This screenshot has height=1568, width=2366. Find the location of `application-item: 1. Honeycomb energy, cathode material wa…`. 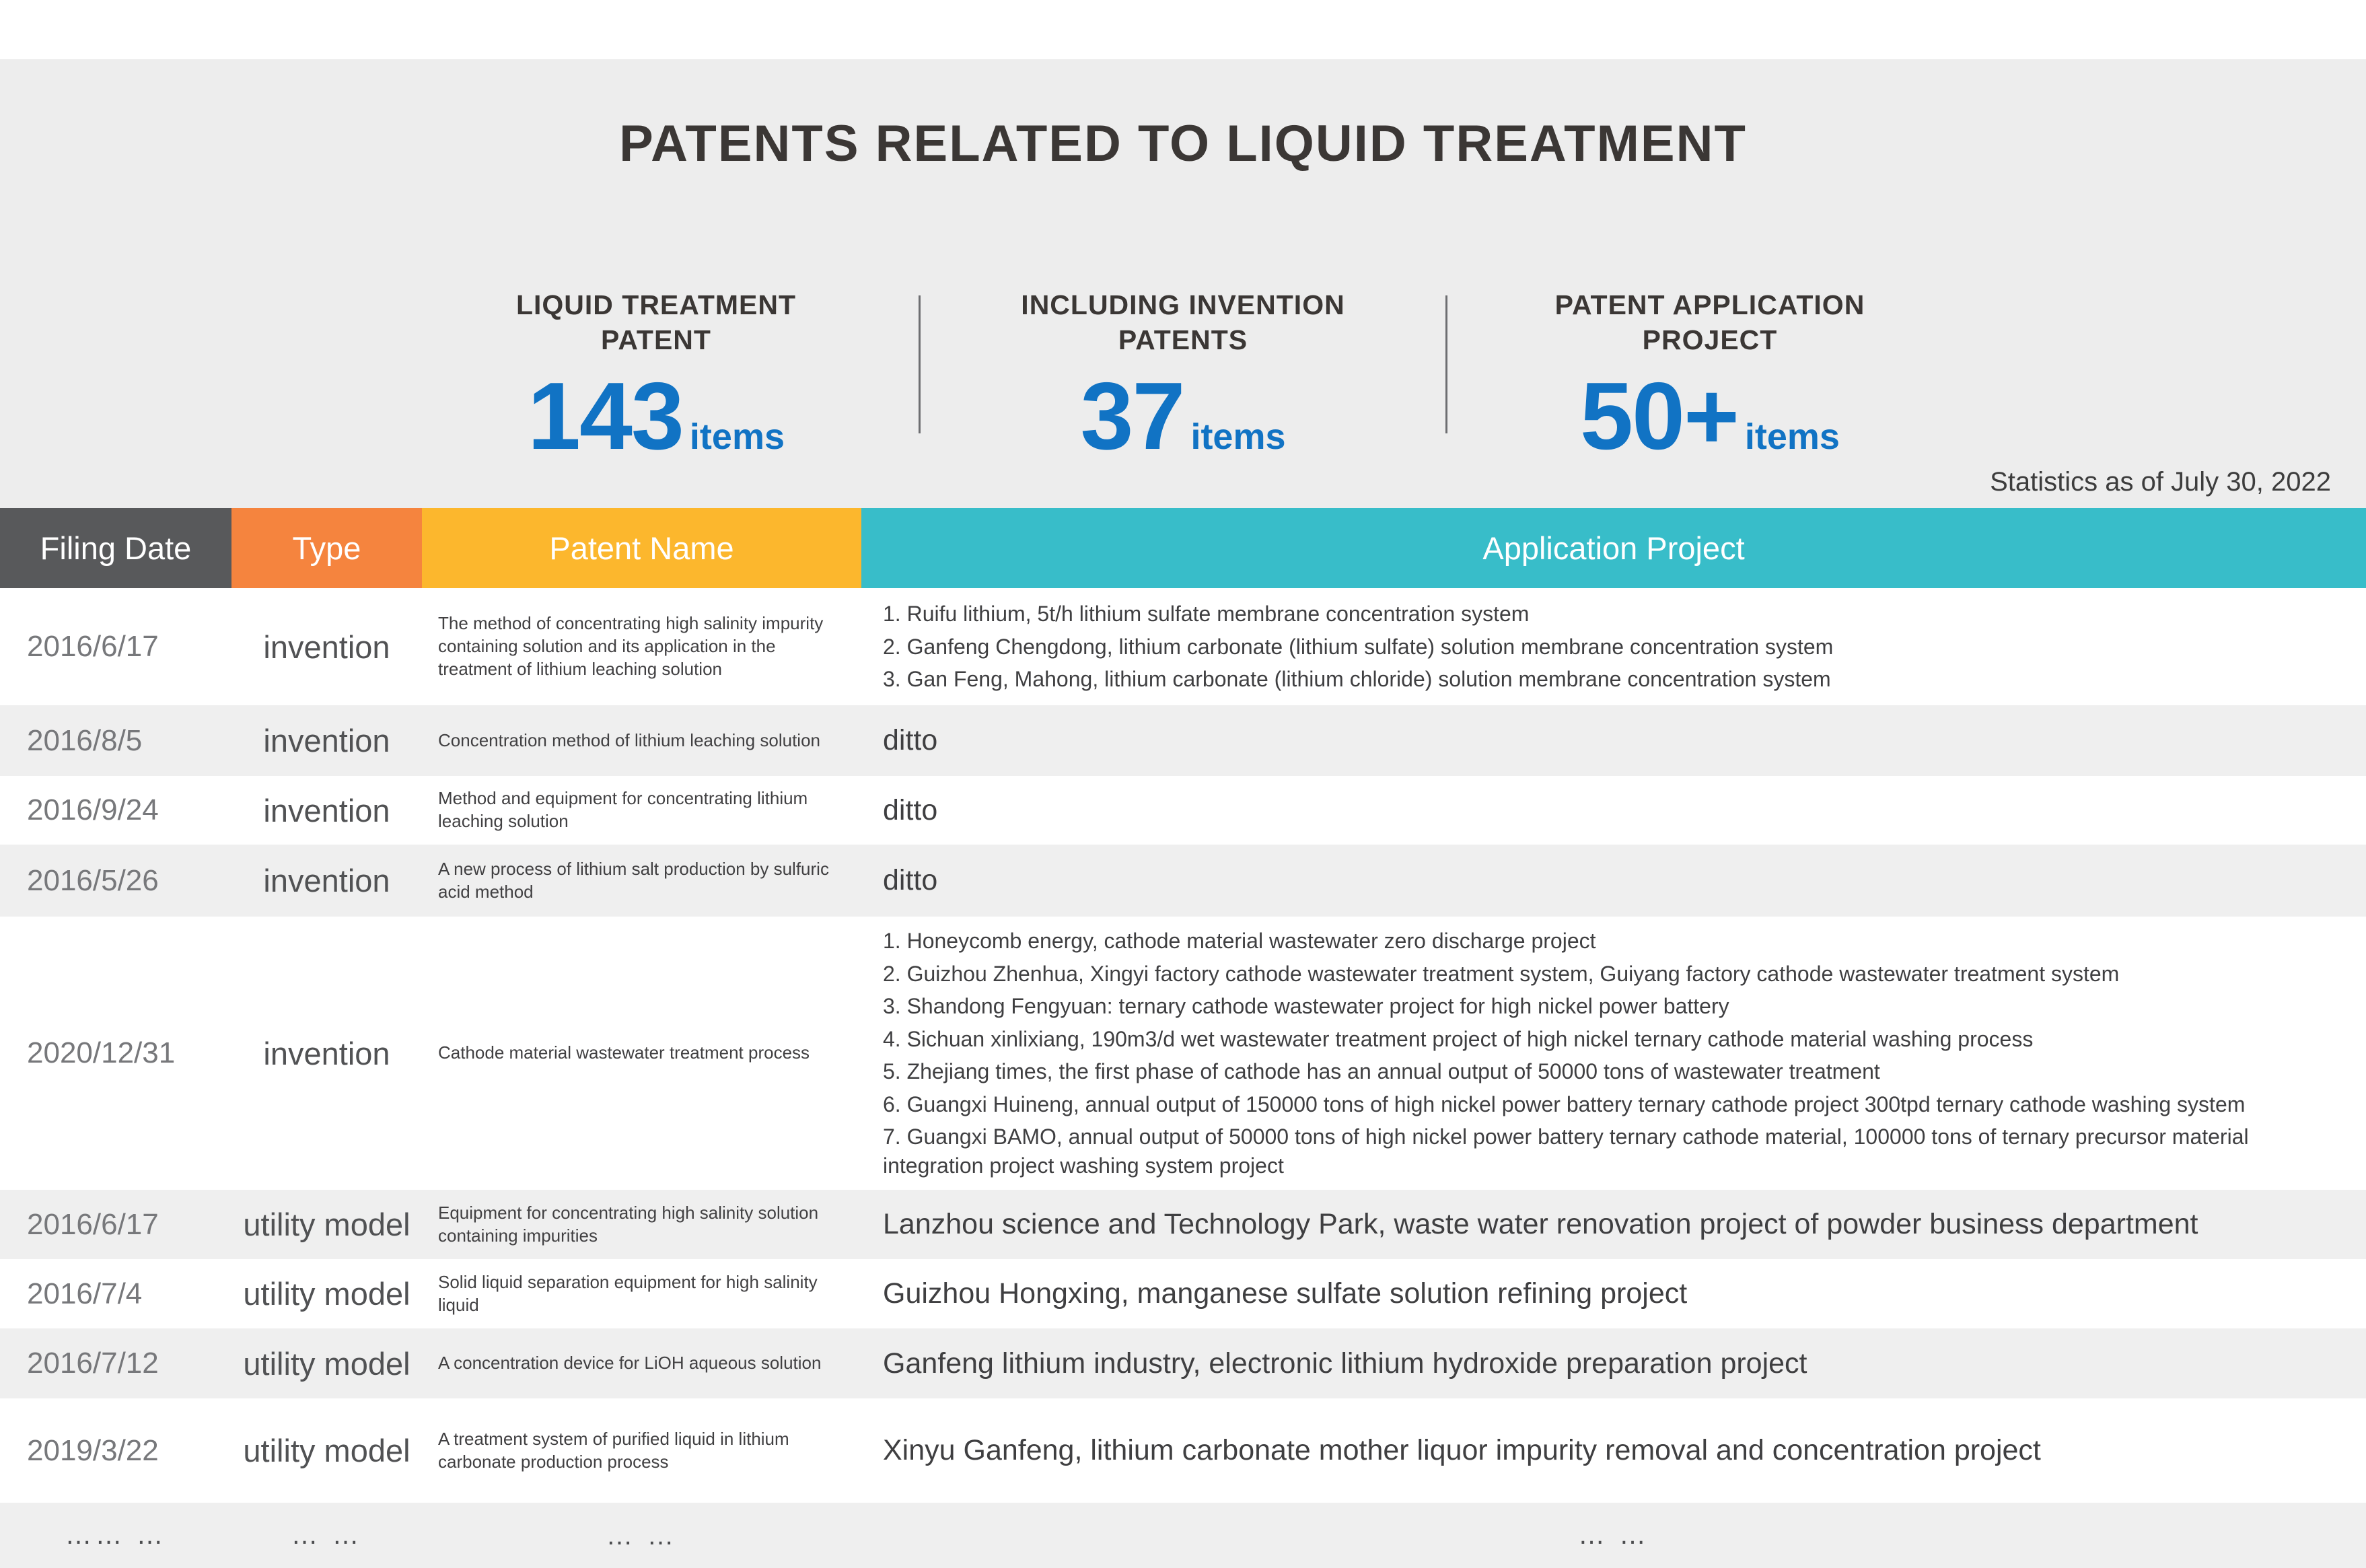

application-item: 1. Honeycomb energy, cathode material wa… is located at coordinates (1239, 941).